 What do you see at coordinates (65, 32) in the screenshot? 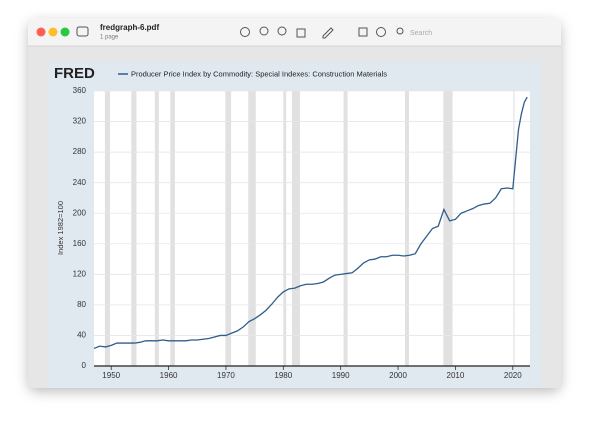
I see `zoom-button` at bounding box center [65, 32].